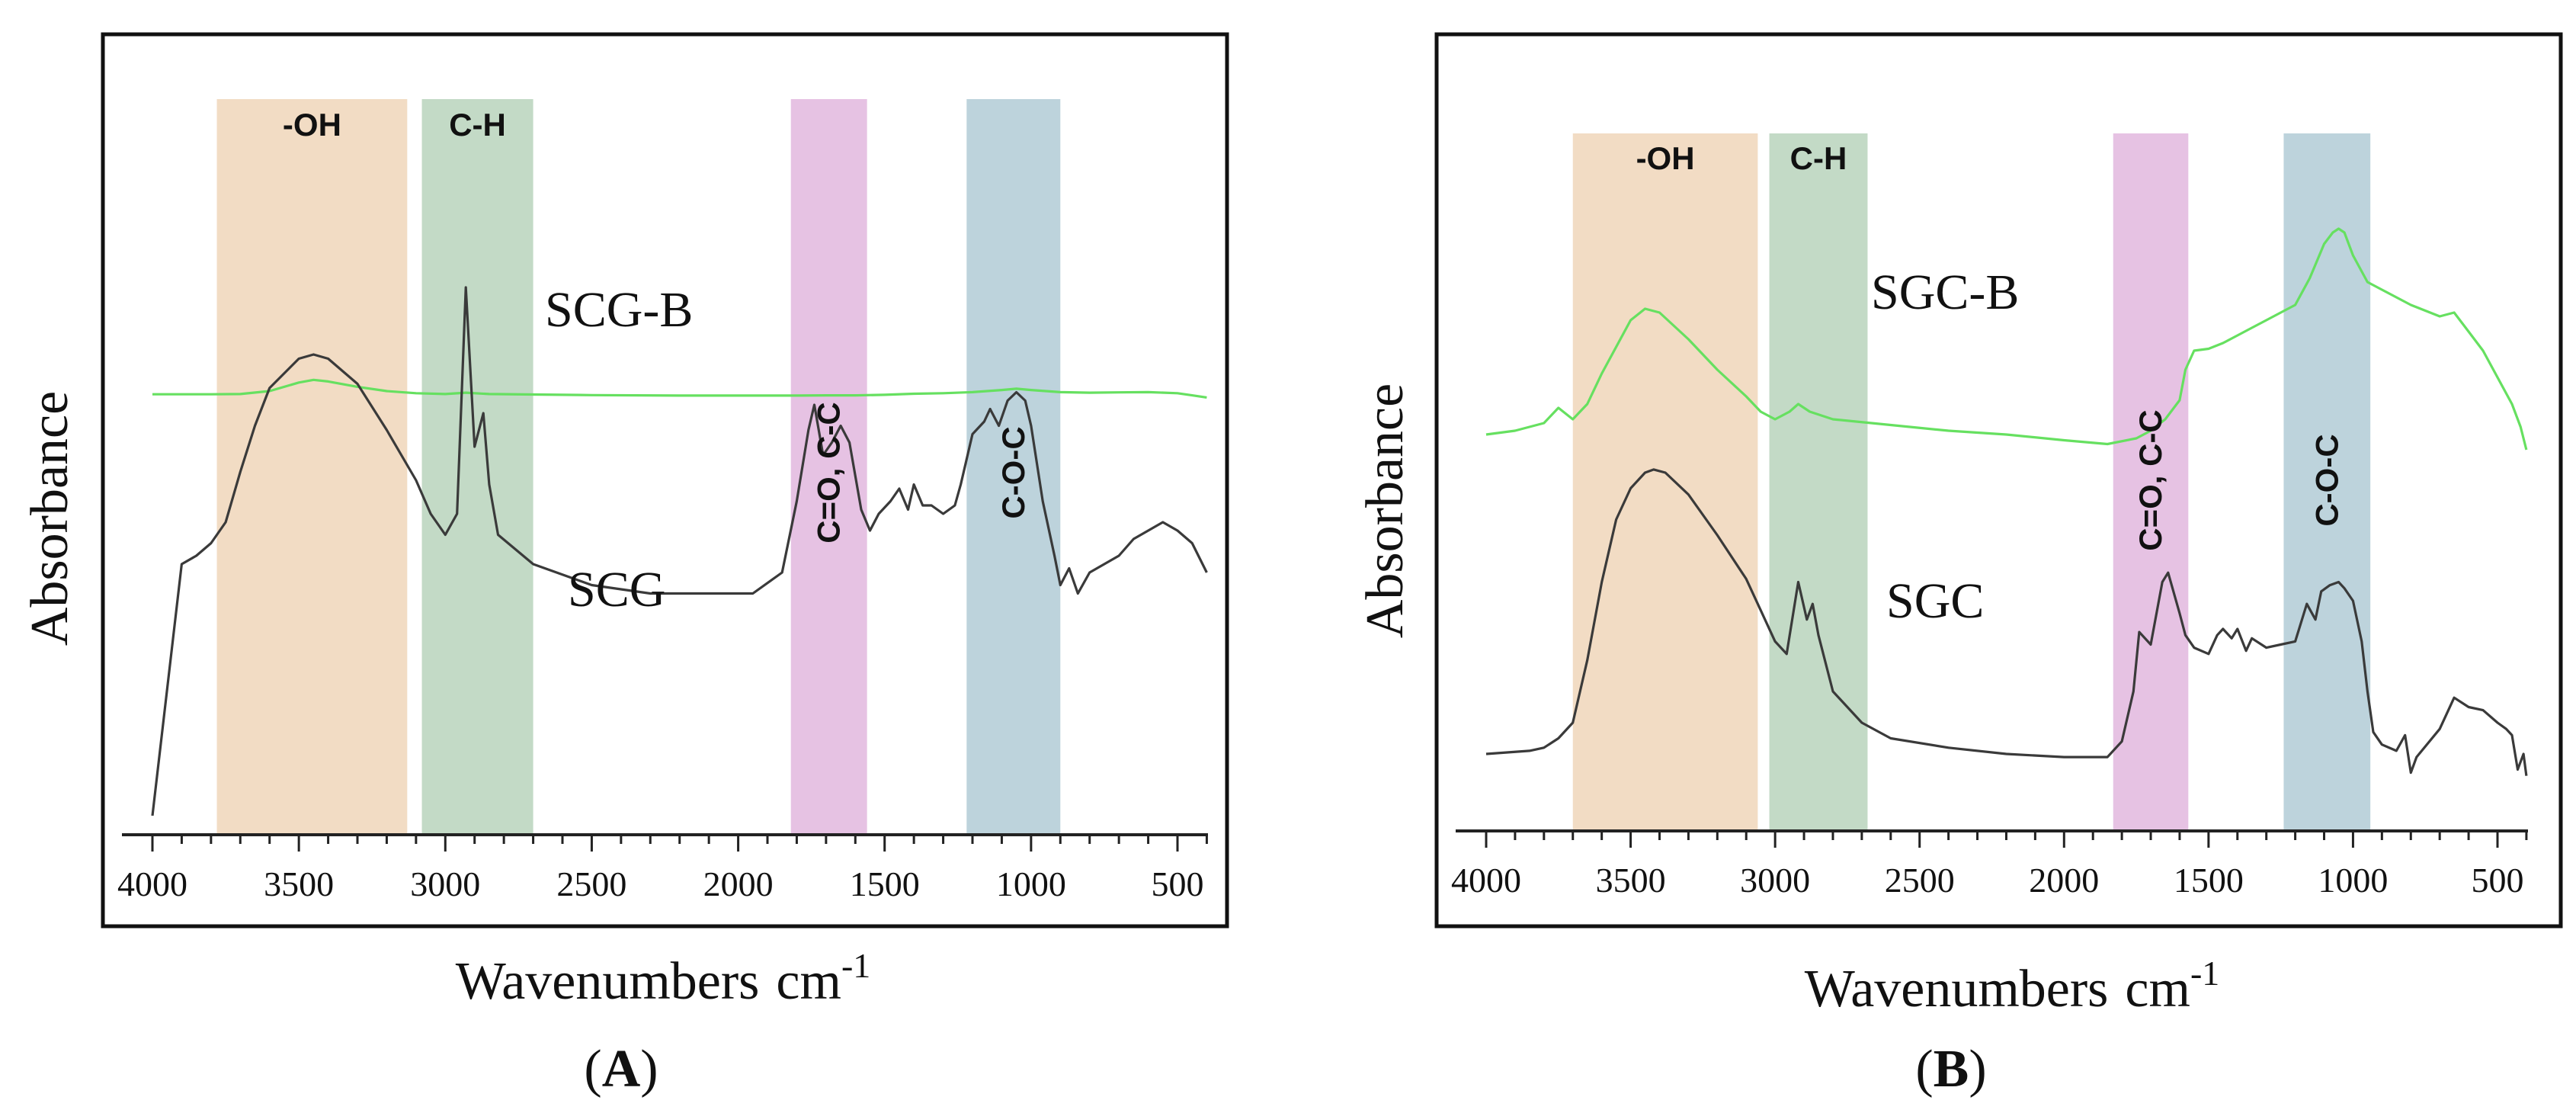 The image size is (2576, 1113). What do you see at coordinates (885, 883) in the screenshot?
I see `panel-a-tick-label-1500: 1500` at bounding box center [885, 883].